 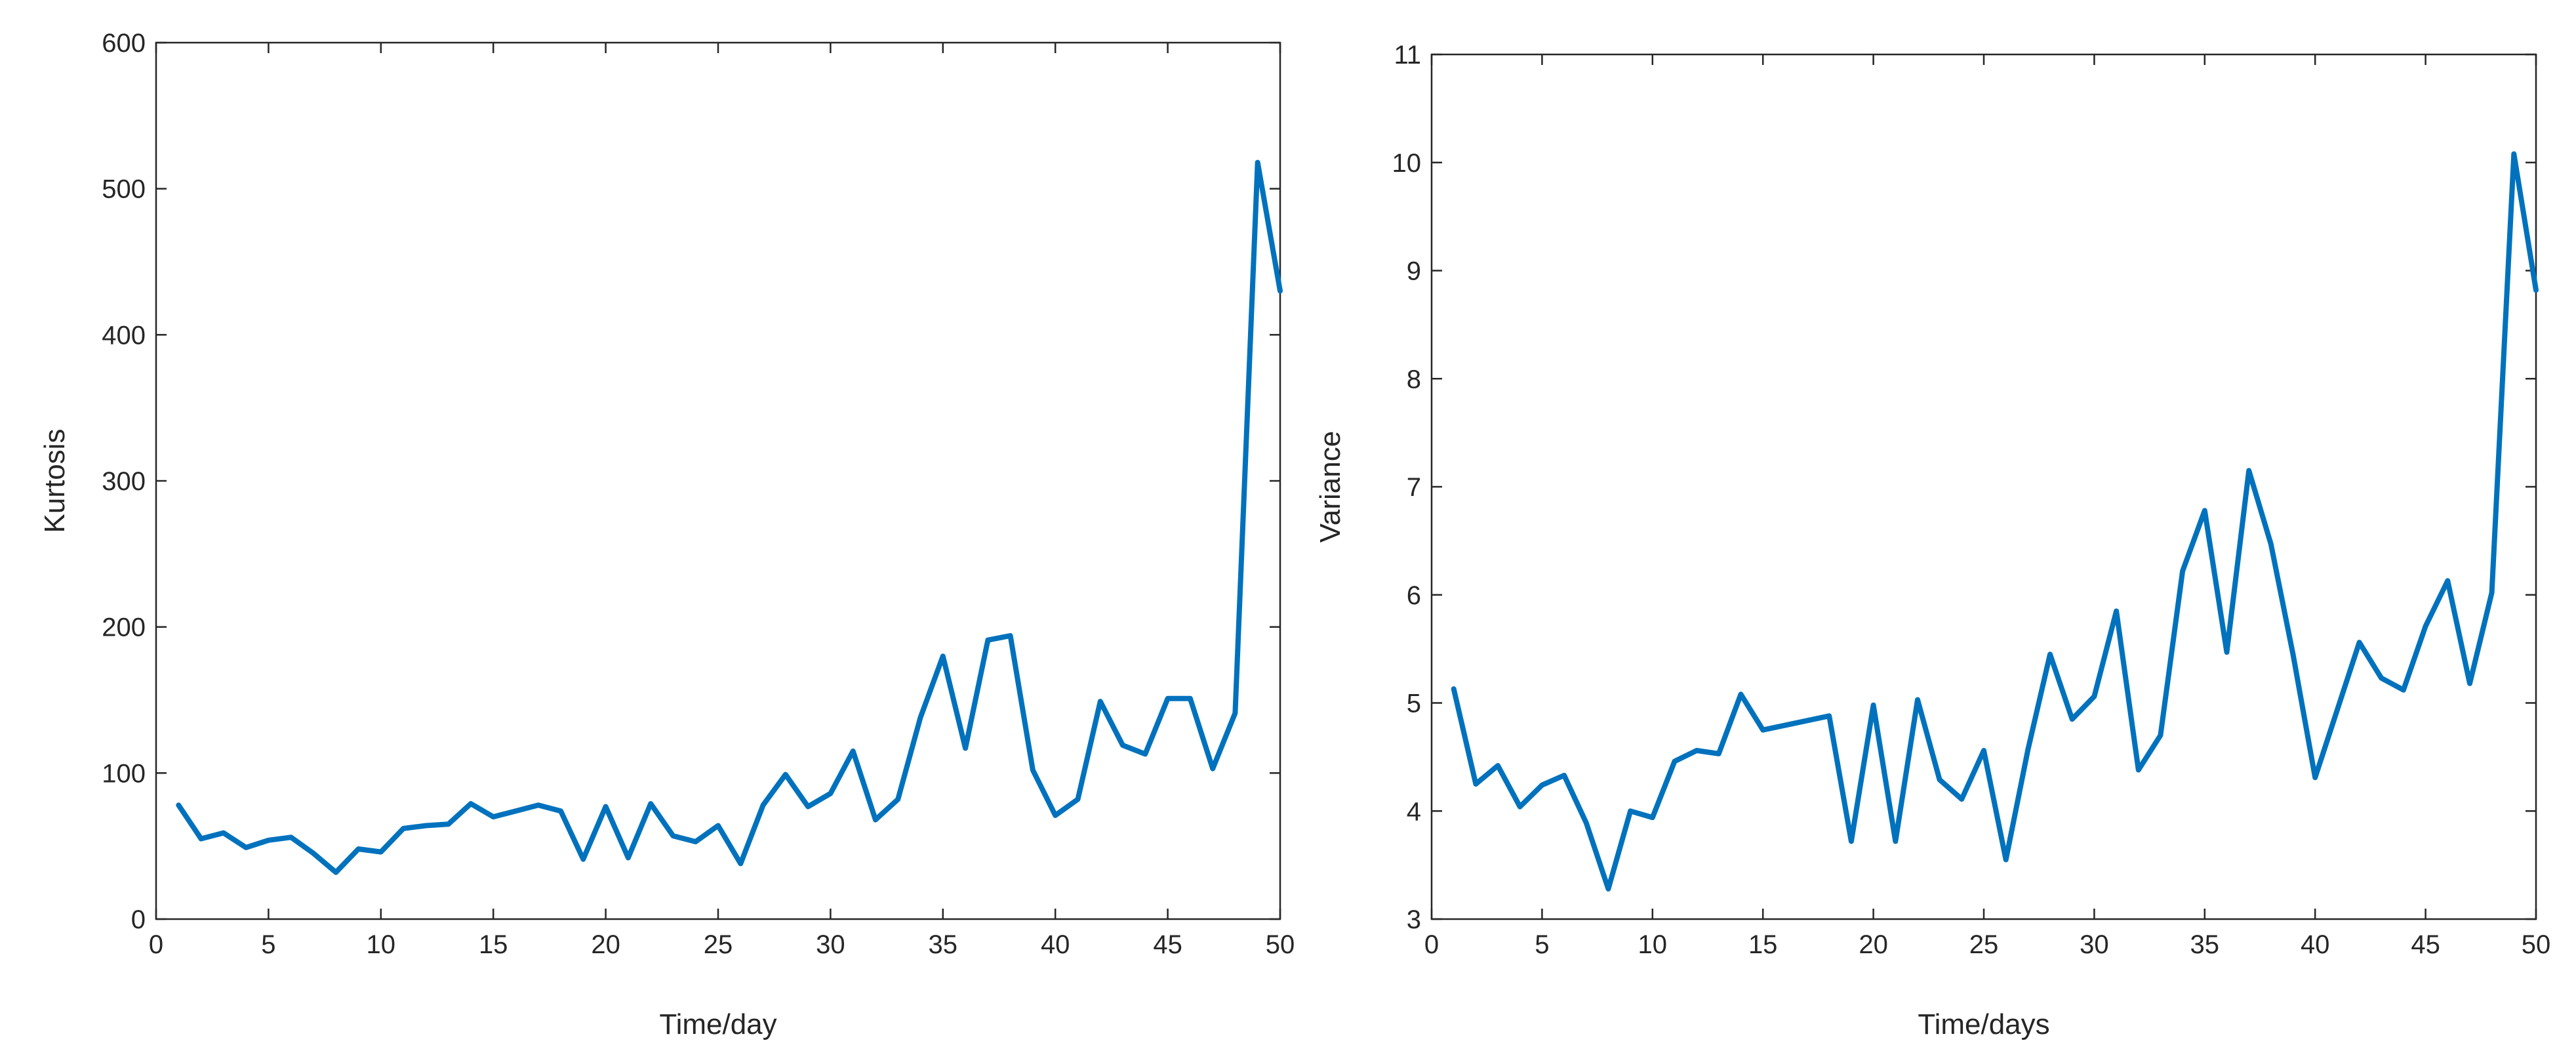 What do you see at coordinates (1330, 487) in the screenshot?
I see `y-axis-label: Variance` at bounding box center [1330, 487].